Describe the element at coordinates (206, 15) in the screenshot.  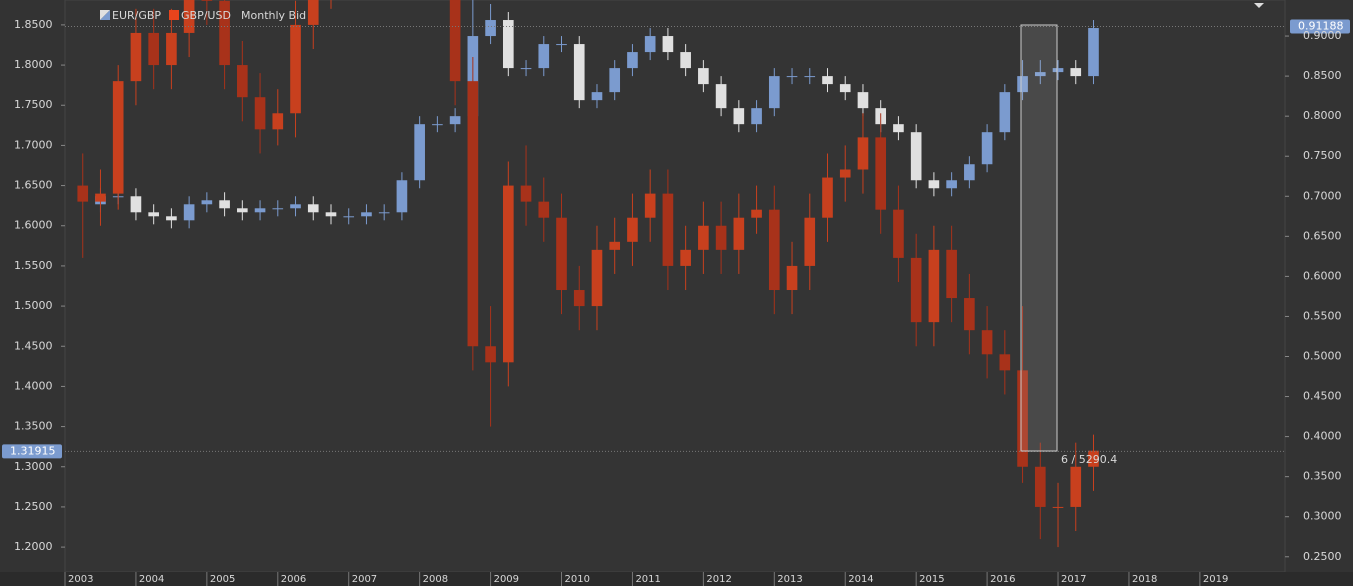
I see `legend-label: GBP/USD` at that location.